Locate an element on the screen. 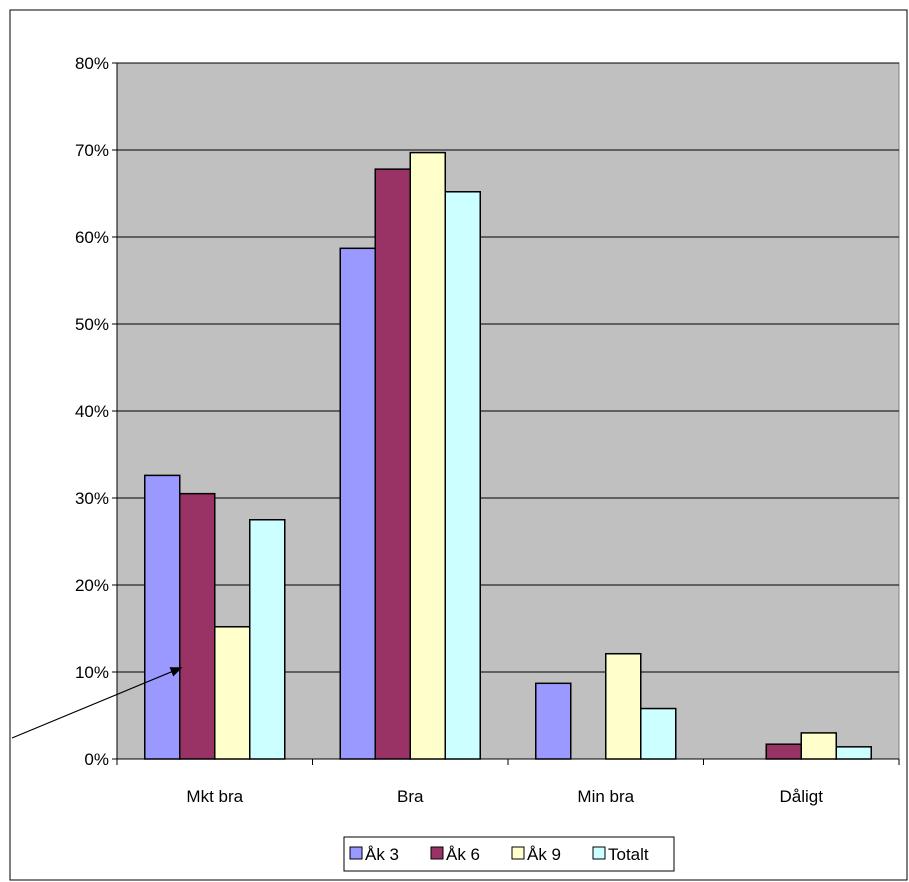 The image size is (909, 882). legend: Åk 3 Åk 6 Åk 9 Totalt is located at coordinates (509, 854).